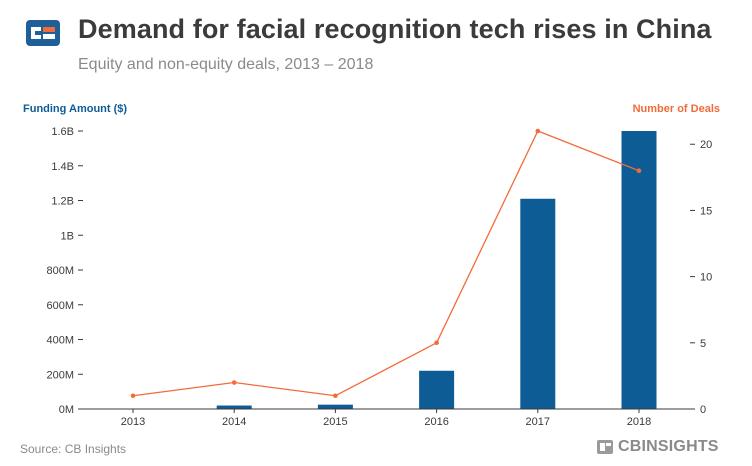  Describe the element at coordinates (67, 236) in the screenshot. I see `left-tick-label: 1B` at that location.